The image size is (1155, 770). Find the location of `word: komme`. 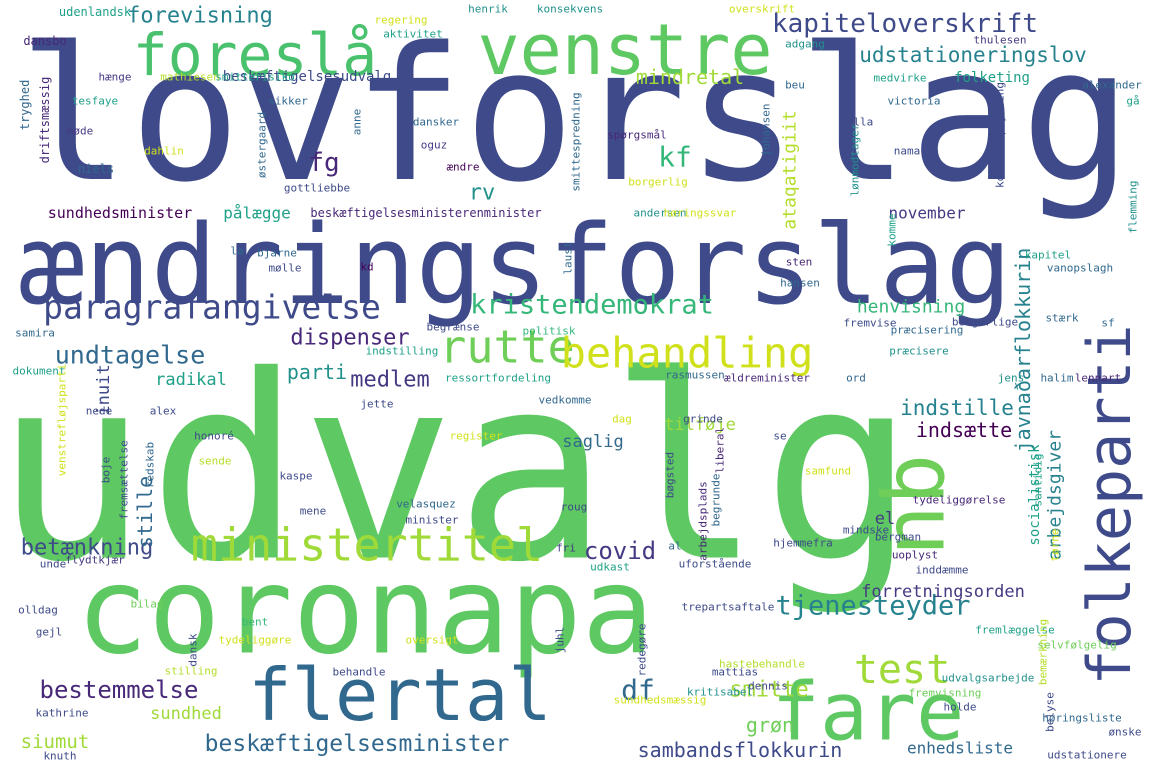

word: komme is located at coordinates (892, 229).